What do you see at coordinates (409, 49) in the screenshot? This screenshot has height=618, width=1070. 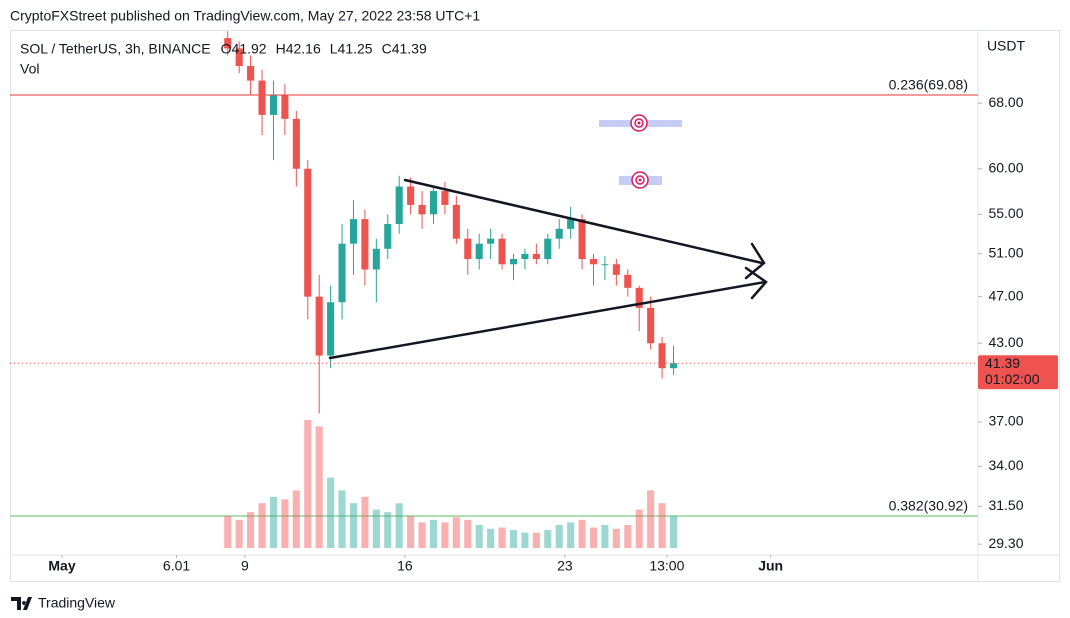 I see `ohlc-value: 41.39` at bounding box center [409, 49].